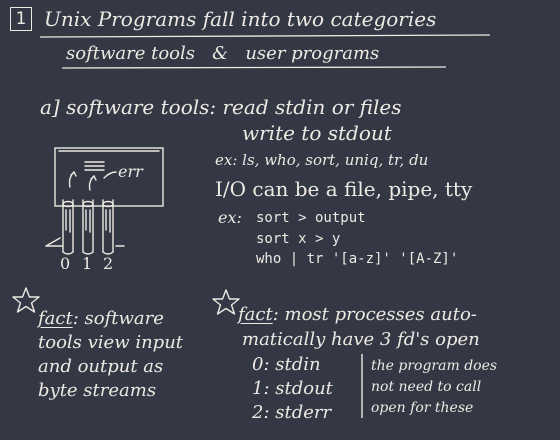 Image resolution: width=560 pixels, height=440 pixels. Describe the element at coordinates (265, 36) in the screenshot. I see `title-underline` at that location.